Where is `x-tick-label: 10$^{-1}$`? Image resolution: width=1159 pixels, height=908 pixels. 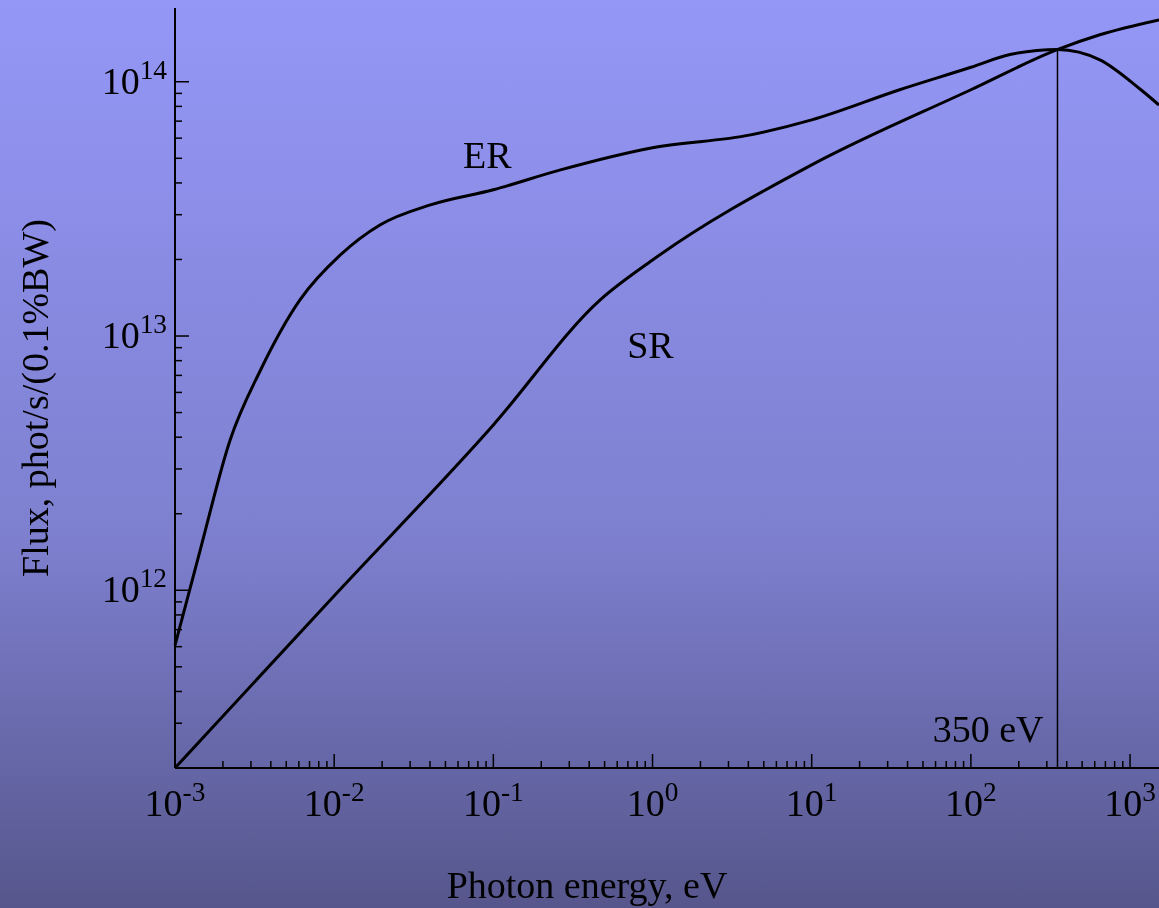
x-tick-label: 10$^{-1}$ is located at coordinates (493, 800).